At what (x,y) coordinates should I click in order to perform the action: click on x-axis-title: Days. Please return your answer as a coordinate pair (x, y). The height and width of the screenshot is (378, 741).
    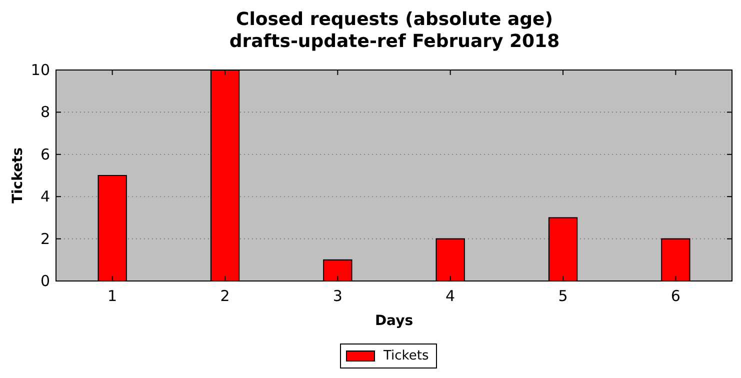
    Looking at the image, I should click on (394, 321).